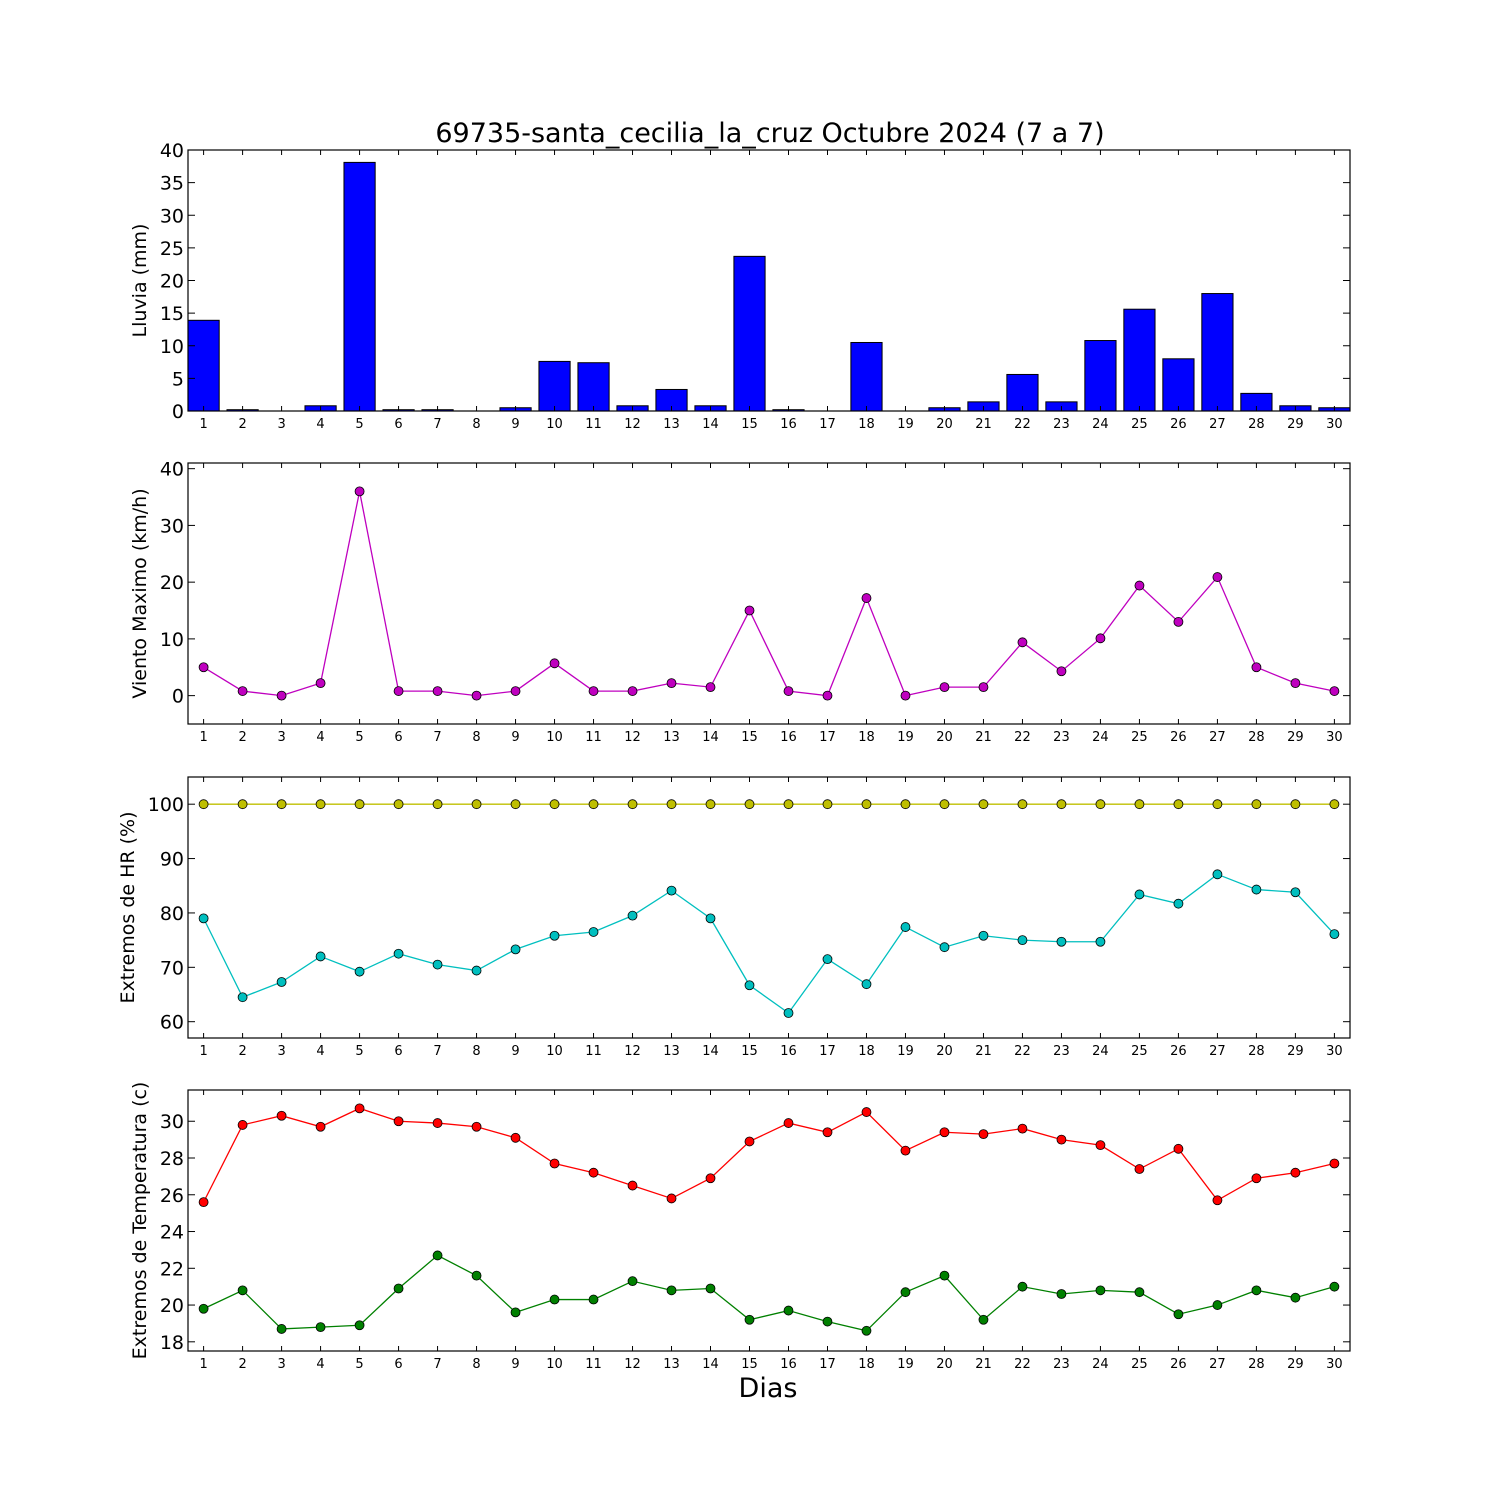 The image size is (1500, 1500). I want to click on panel-3-xtick-label-16: 16, so click(788, 1051).